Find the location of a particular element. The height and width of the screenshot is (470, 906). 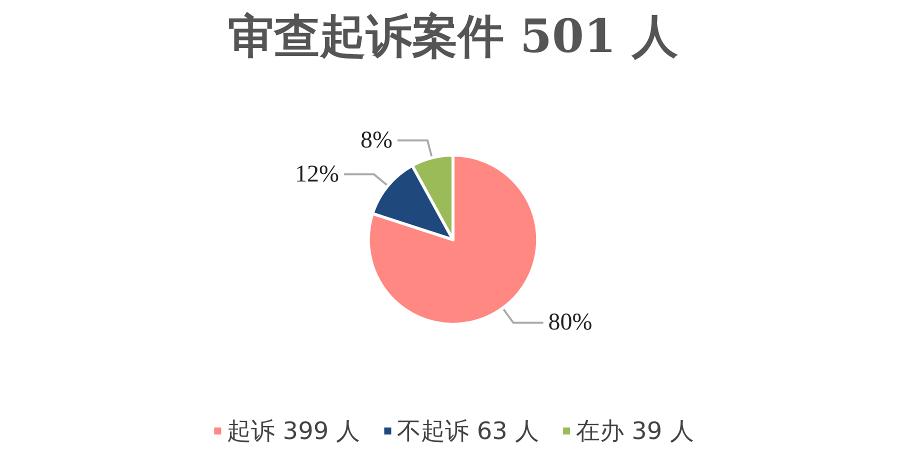

data-label: 12% is located at coordinates (316, 174).